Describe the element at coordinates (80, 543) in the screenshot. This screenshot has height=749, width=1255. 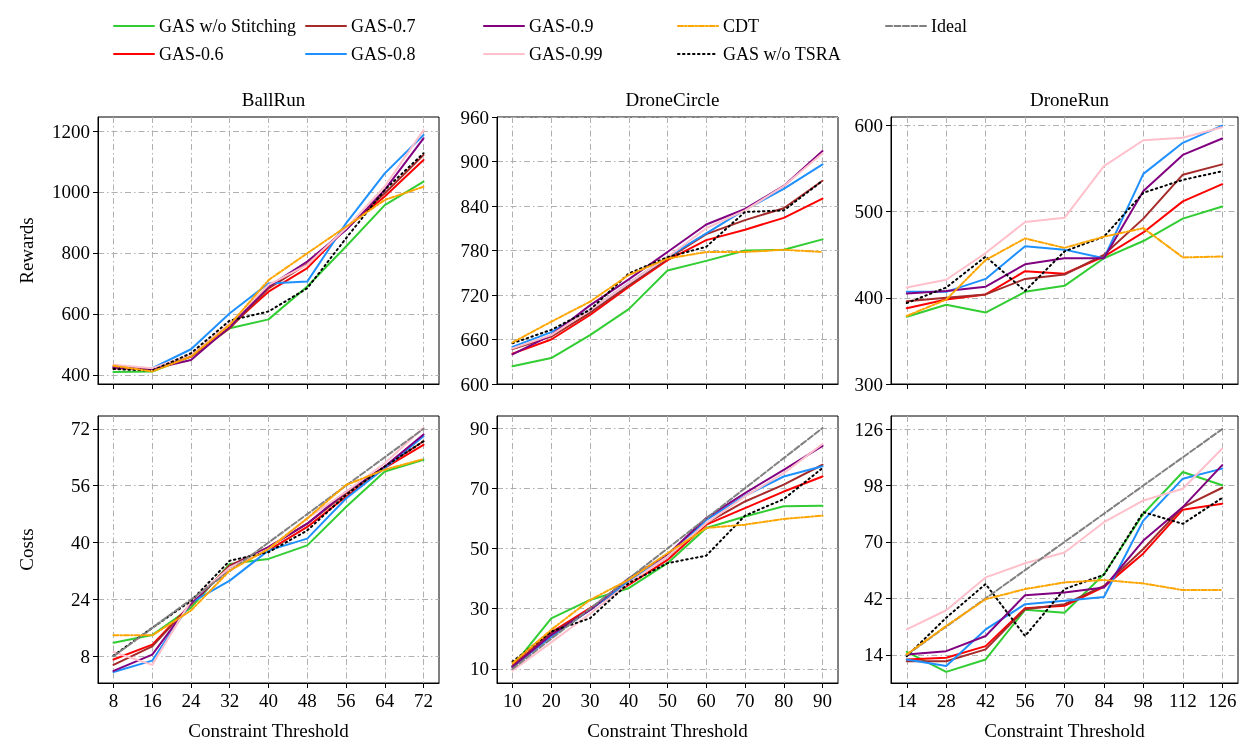
I see `y-tick-label: 40` at that location.